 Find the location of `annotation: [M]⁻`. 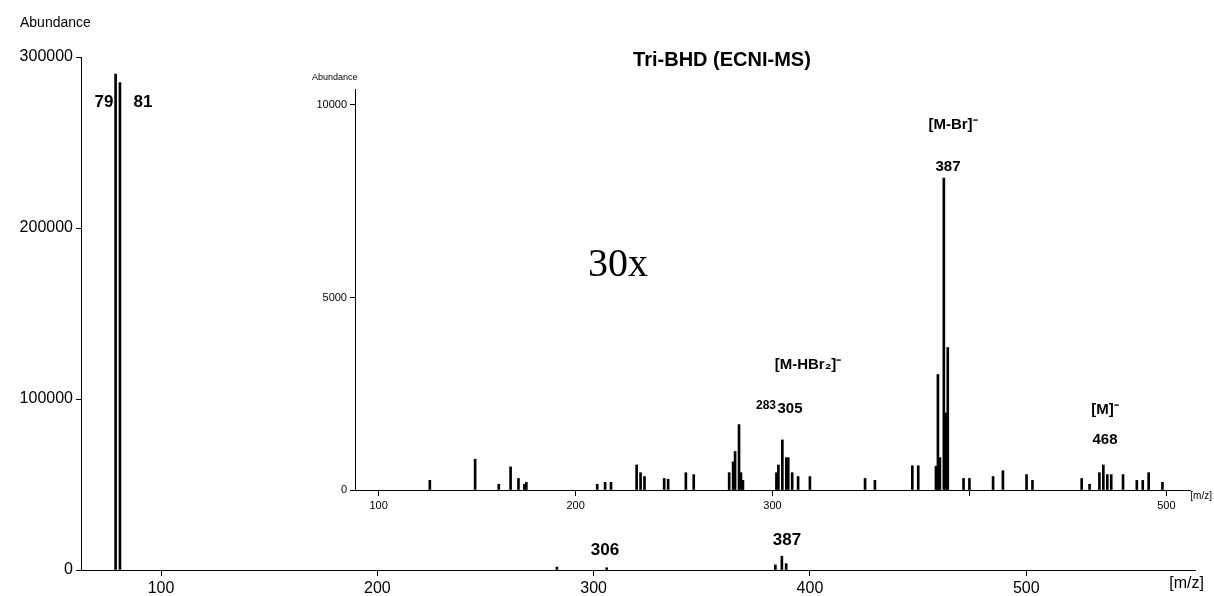

annotation: [M]⁻ is located at coordinates (1105, 408).